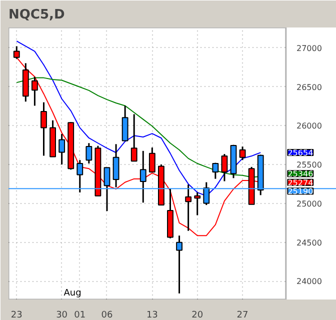 The image size is (336, 320). Describe the element at coordinates (242, 315) in the screenshot. I see `x-tick-label: 27` at that location.